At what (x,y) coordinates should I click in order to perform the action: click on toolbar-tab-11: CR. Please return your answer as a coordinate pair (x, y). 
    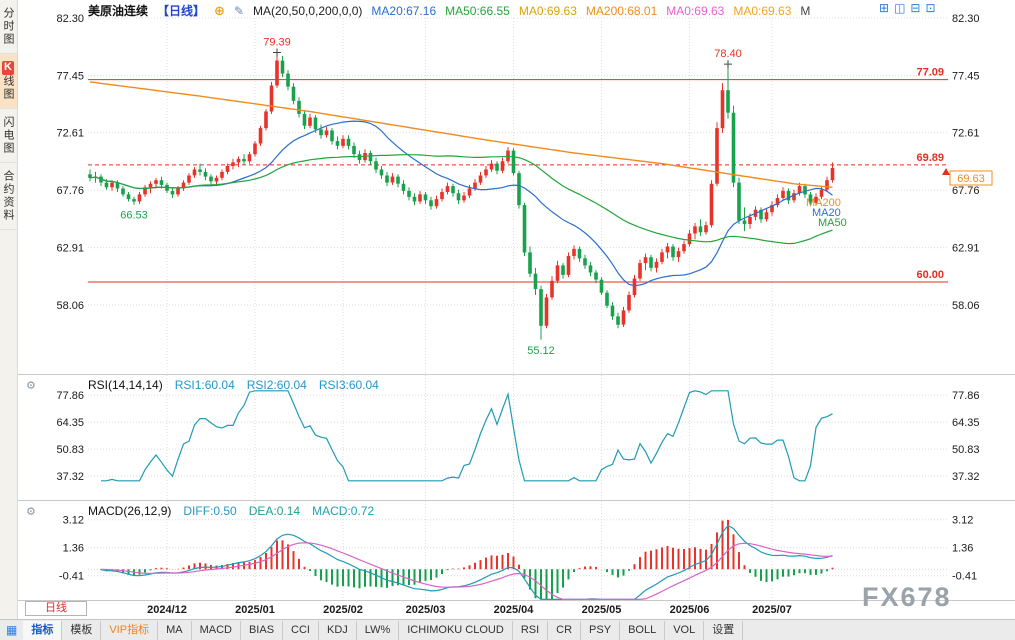
    Looking at the image, I should click on (565, 630).